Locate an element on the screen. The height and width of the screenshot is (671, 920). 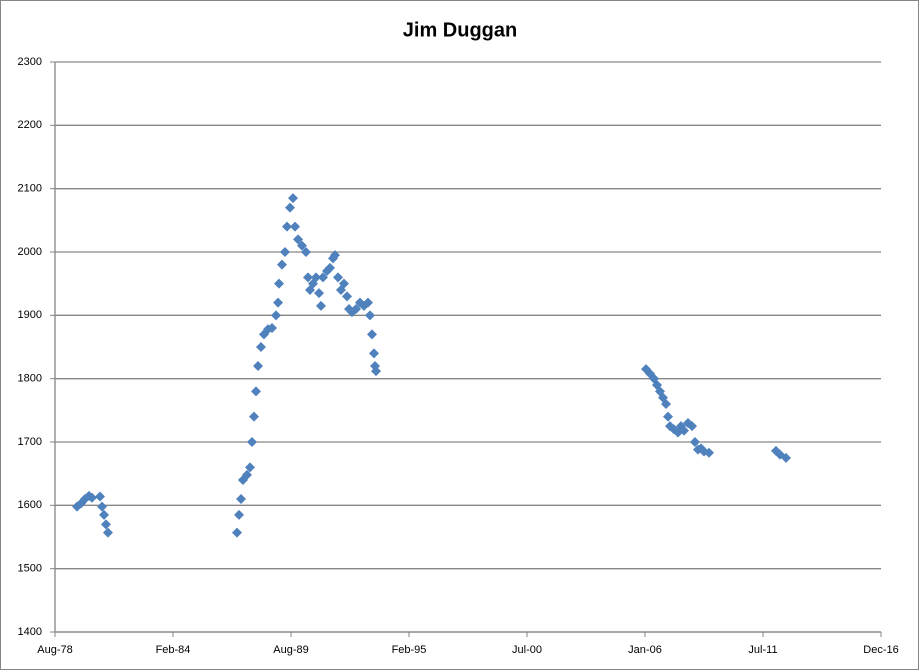
y-tick-label: 1700 is located at coordinates (30, 442).